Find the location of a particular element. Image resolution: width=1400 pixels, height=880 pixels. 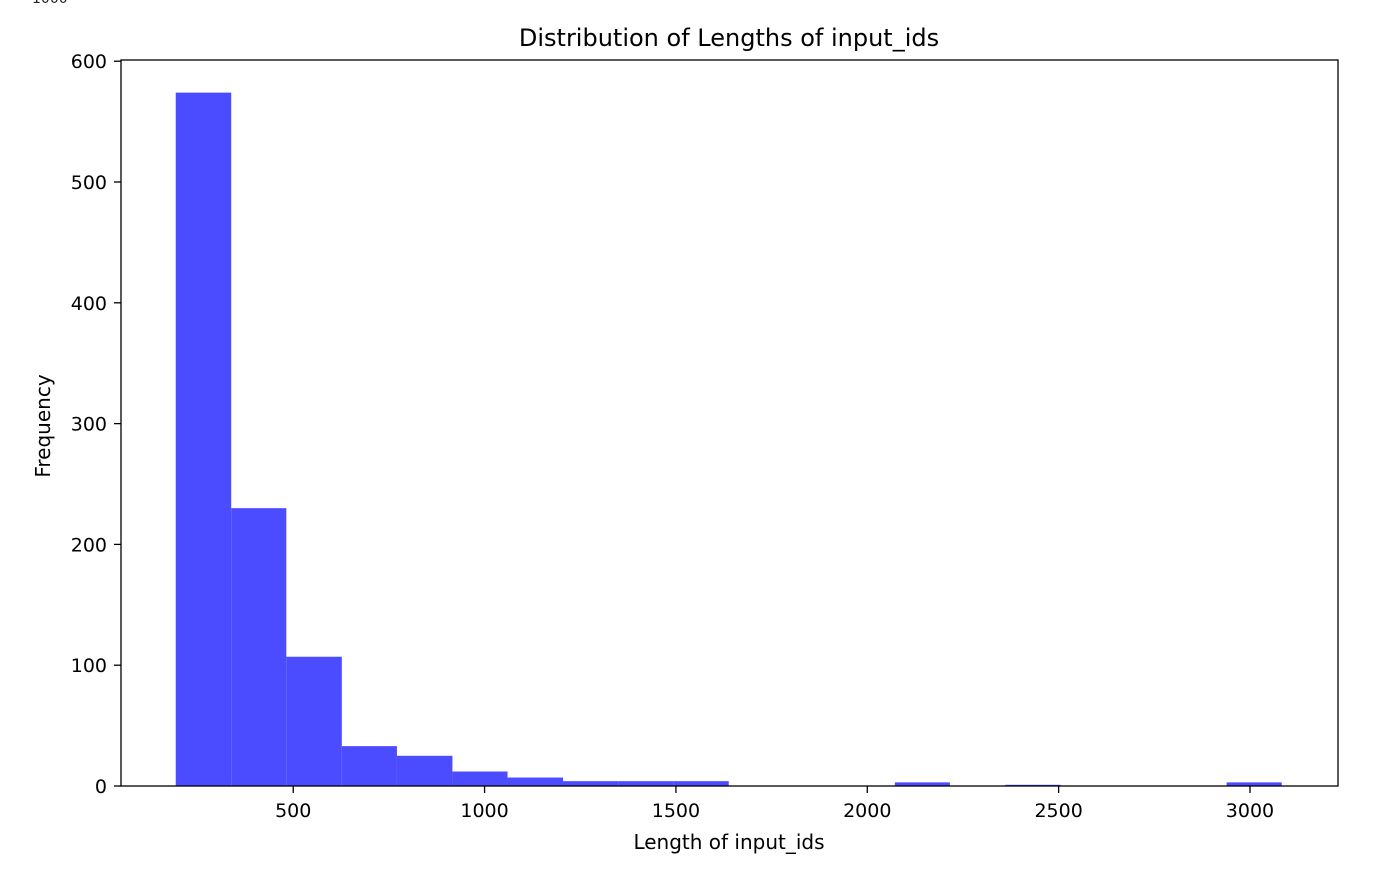

y-tick-label-100: 100 is located at coordinates (89, 666).